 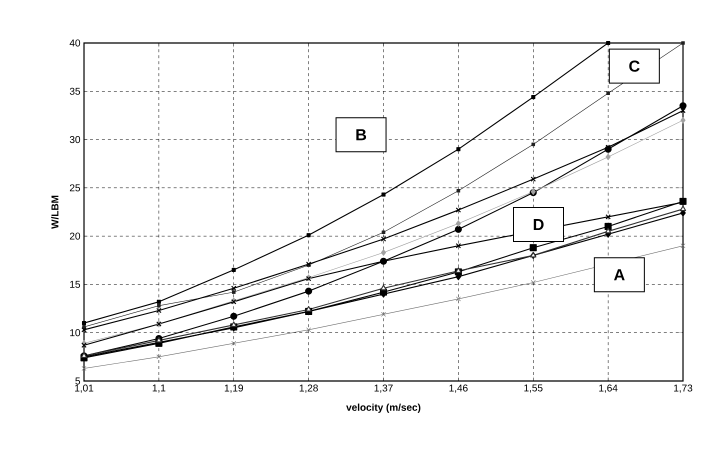 What do you see at coordinates (75, 91) in the screenshot?
I see `y-tick-label: 35` at bounding box center [75, 91].